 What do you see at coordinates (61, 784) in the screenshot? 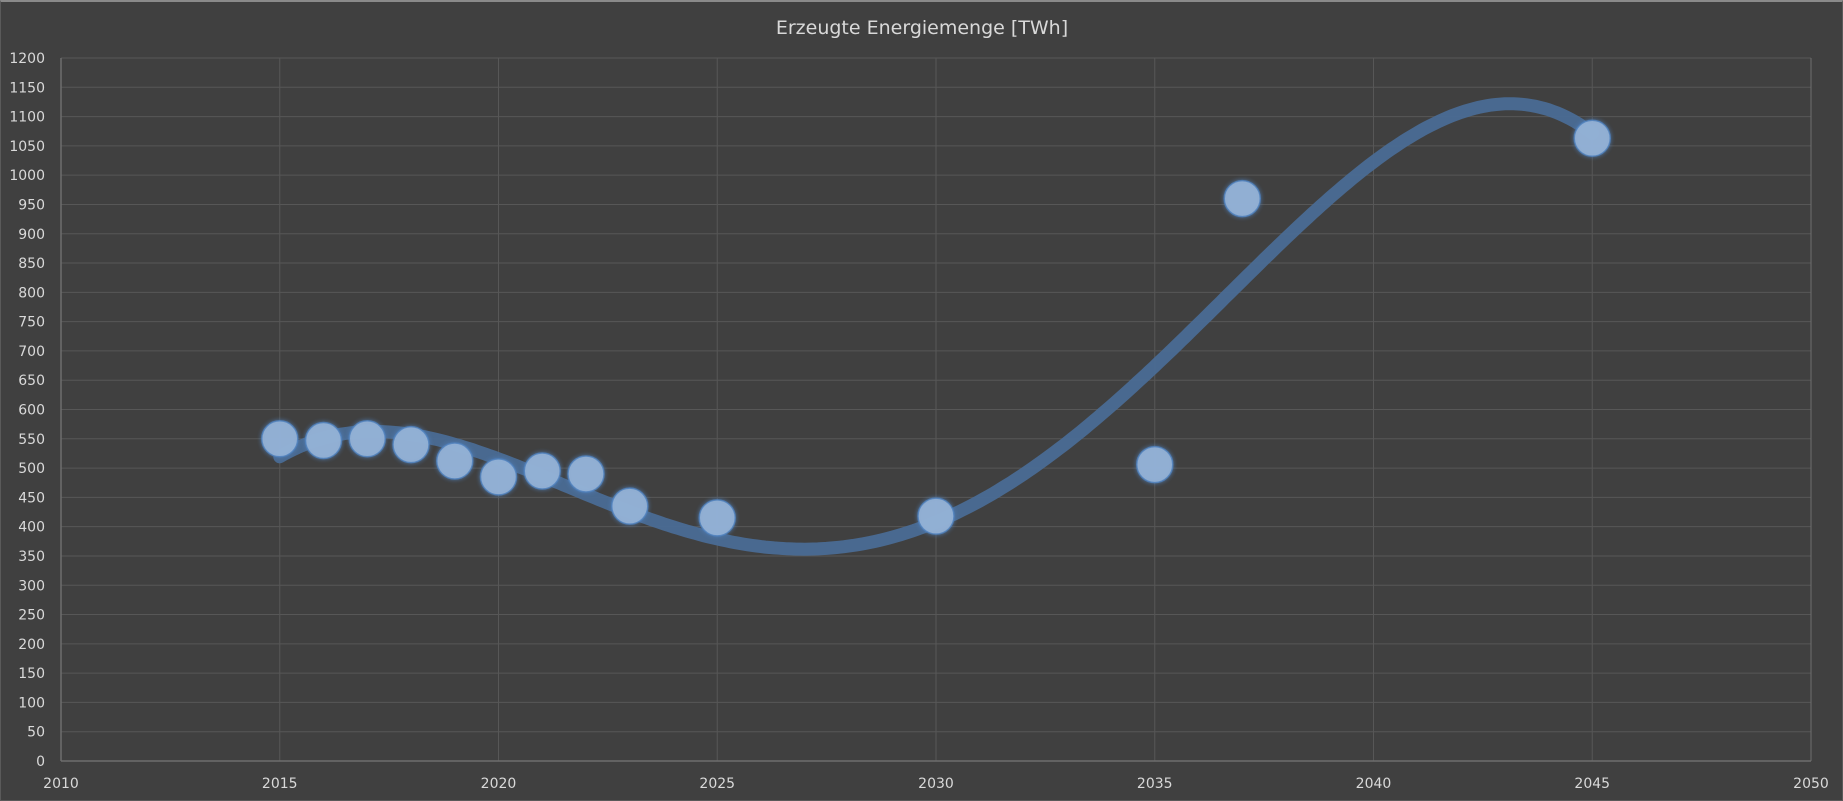
I see `x-tick-label: 2010` at bounding box center [61, 784].